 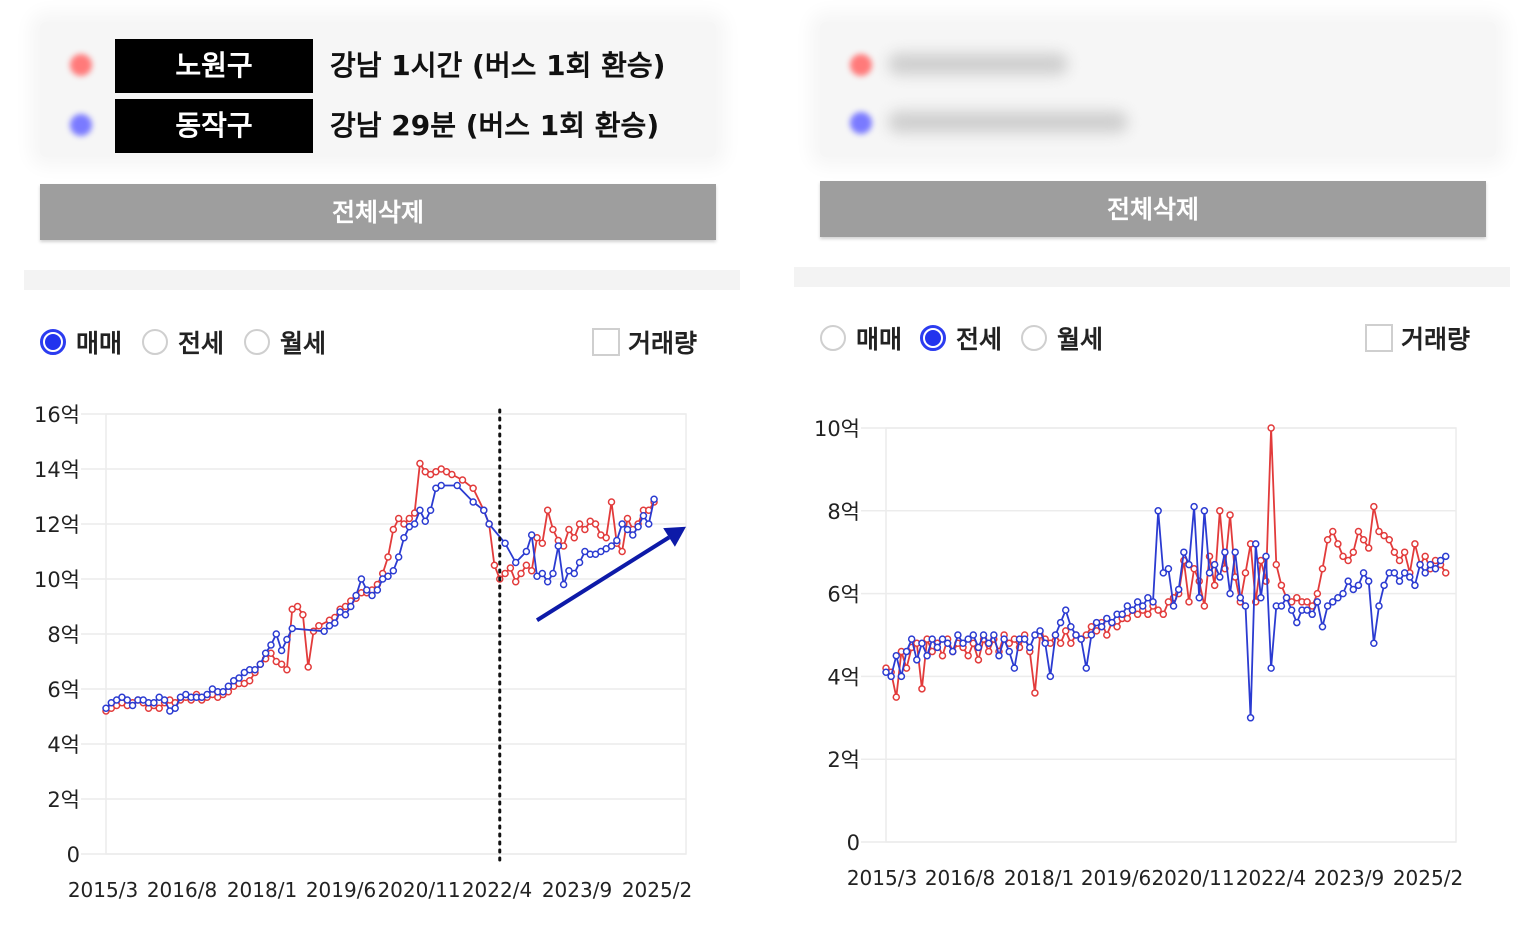 I want to click on radio-sale-label: 매매, so click(x=99, y=343).